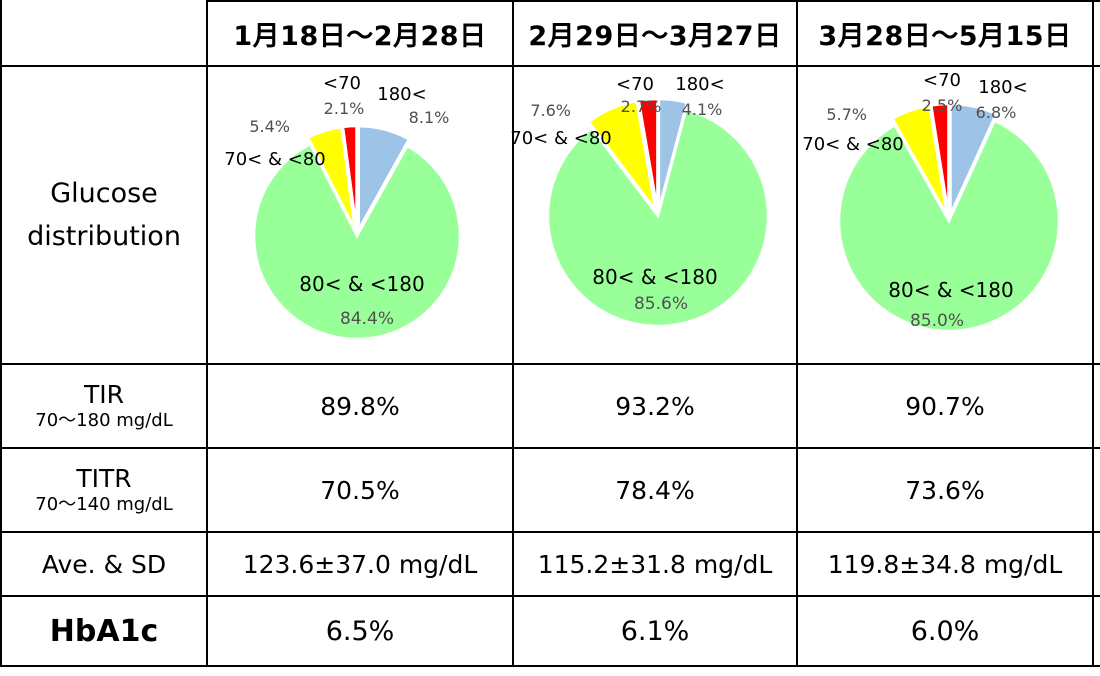  I want to click on slice-percent-range-70-80: 7.6%, so click(550, 110).